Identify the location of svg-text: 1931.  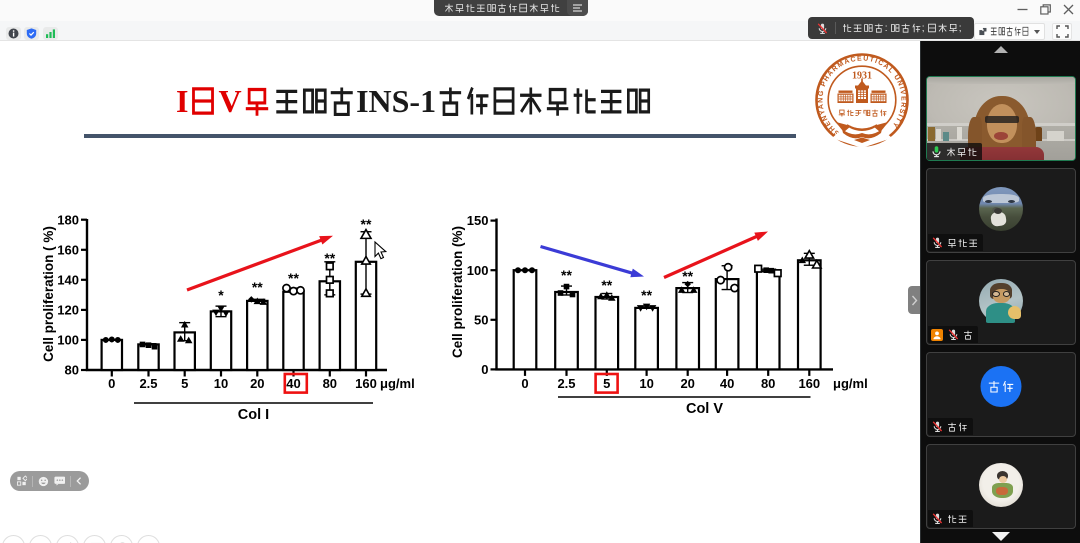
(862, 76).